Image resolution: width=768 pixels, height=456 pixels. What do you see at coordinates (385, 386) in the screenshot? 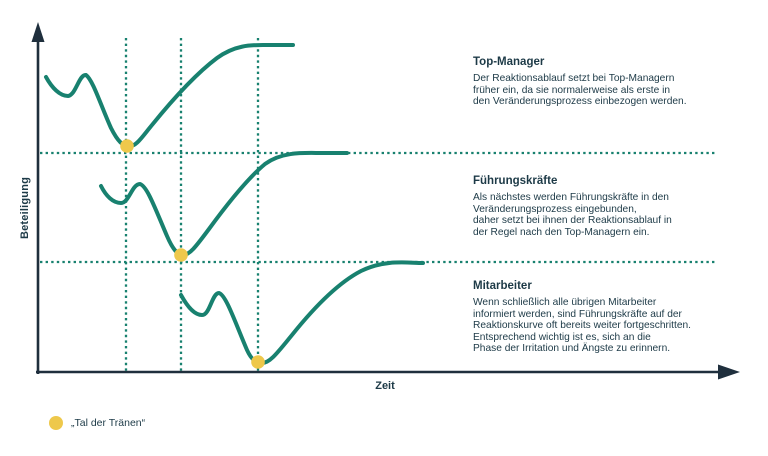
I see `x-axis-label: Zeit` at bounding box center [385, 386].